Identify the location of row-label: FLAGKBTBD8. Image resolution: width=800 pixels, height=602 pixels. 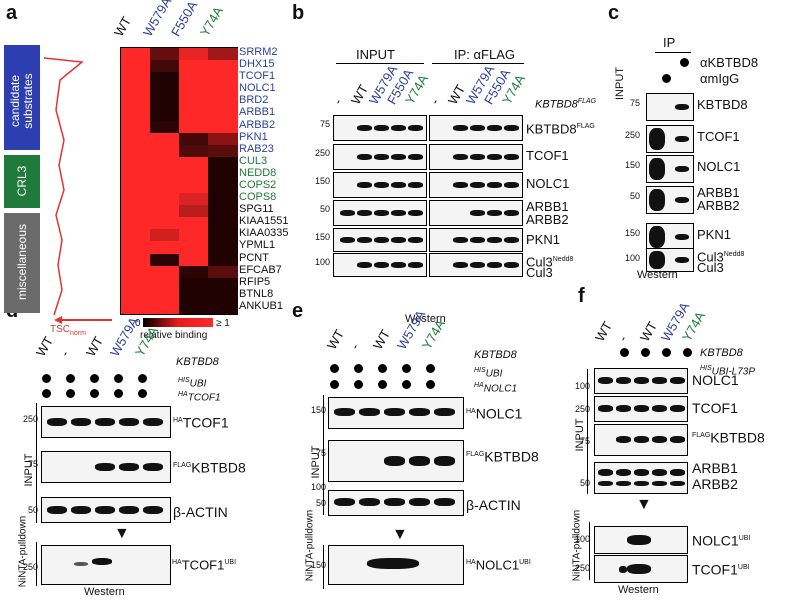
(209, 467).